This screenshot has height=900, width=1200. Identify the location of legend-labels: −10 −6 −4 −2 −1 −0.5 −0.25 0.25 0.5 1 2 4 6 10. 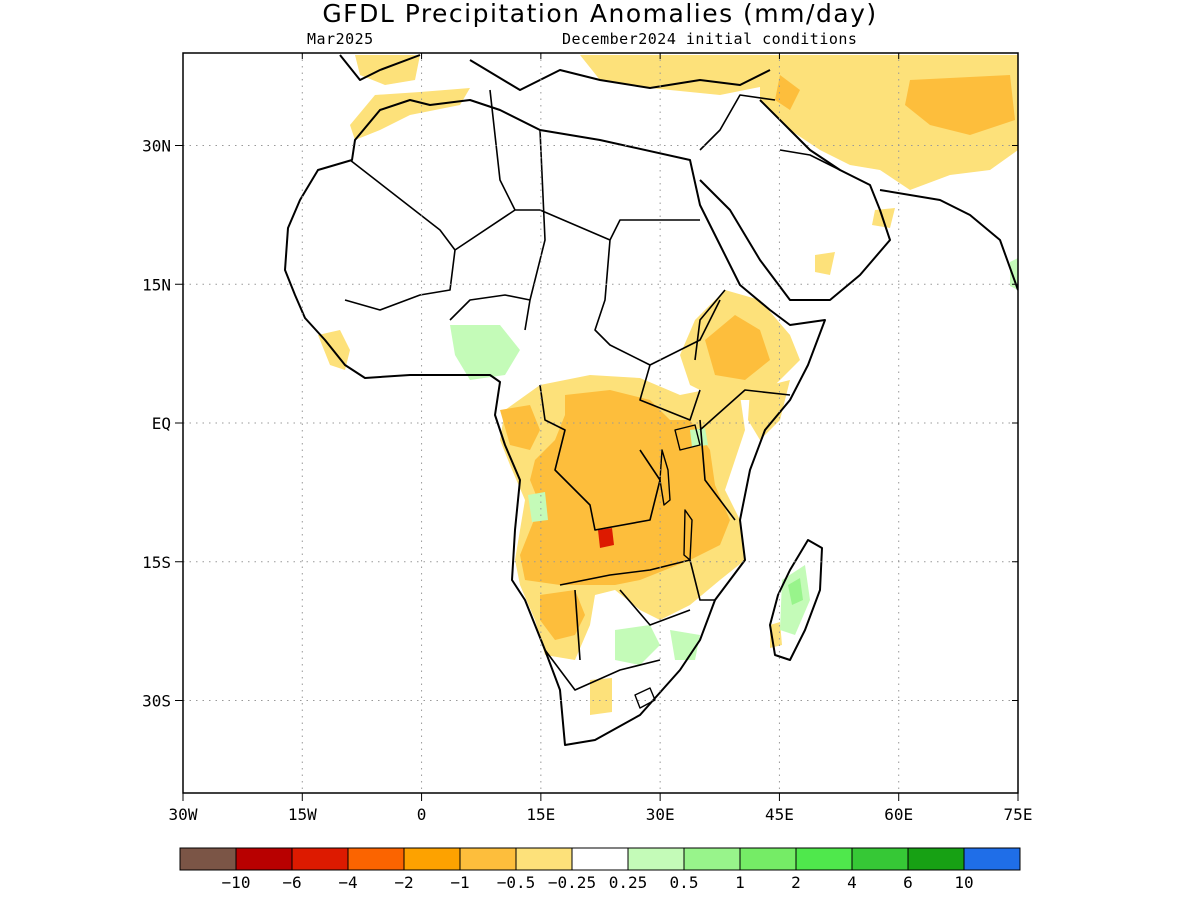
(598, 882).